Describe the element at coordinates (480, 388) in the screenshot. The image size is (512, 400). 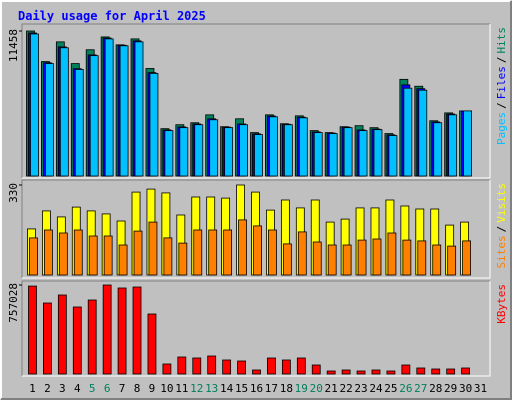
I see `x-tick-label: 31` at that location.